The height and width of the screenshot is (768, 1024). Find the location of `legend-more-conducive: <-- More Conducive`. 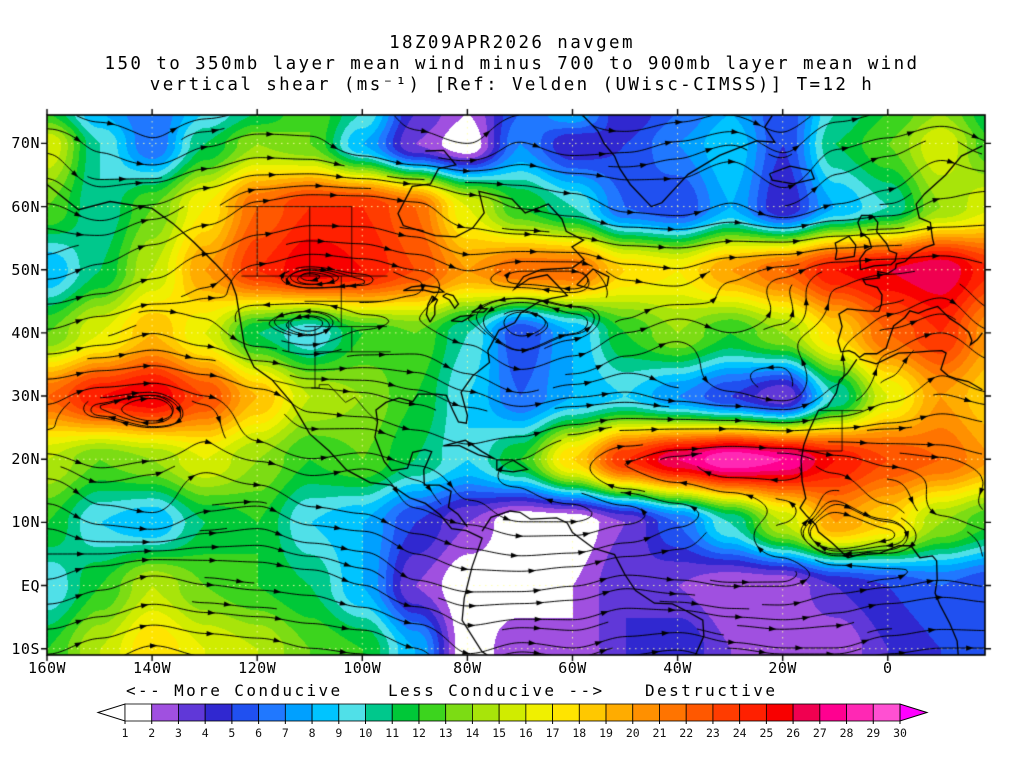

legend-more-conducive: <-- More Conducive is located at coordinates (234, 690).